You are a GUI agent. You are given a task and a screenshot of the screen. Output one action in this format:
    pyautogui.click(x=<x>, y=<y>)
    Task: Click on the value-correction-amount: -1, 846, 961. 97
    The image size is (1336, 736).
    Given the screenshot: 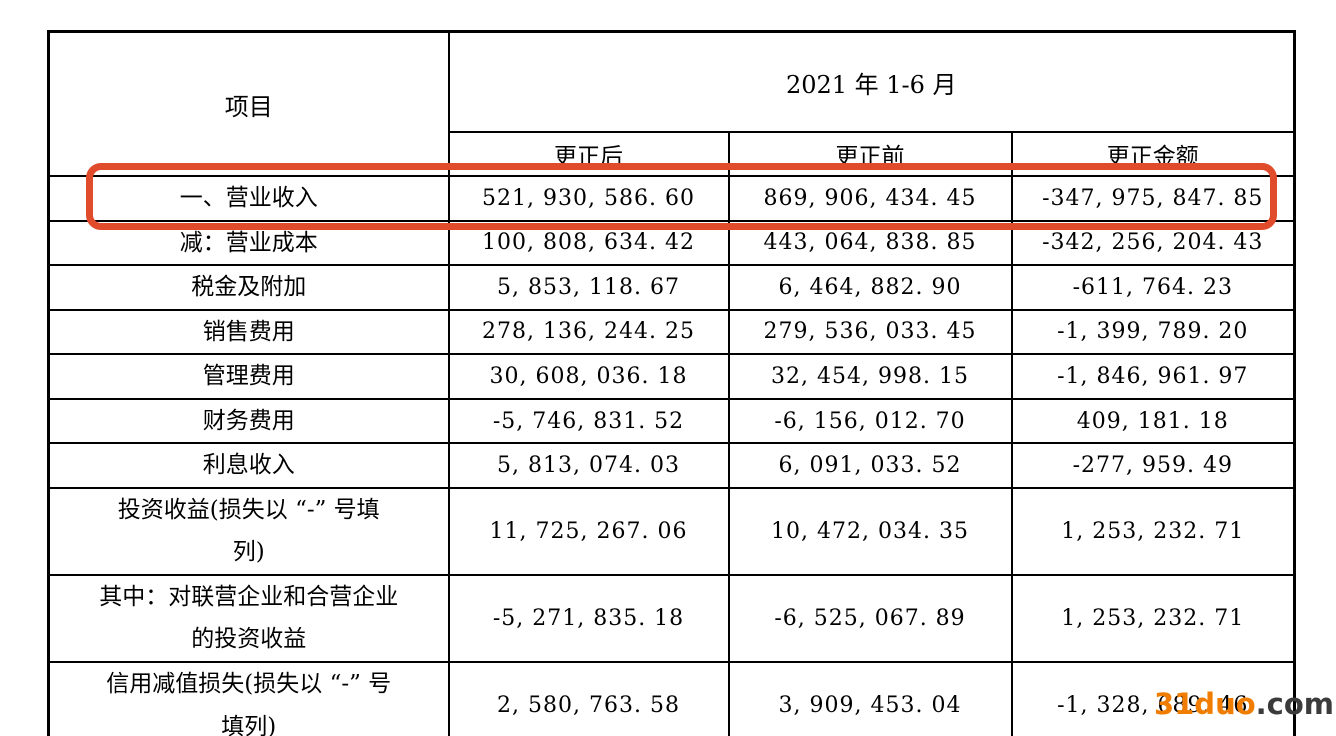 What is the action you would take?
    pyautogui.click(x=1153, y=376)
    